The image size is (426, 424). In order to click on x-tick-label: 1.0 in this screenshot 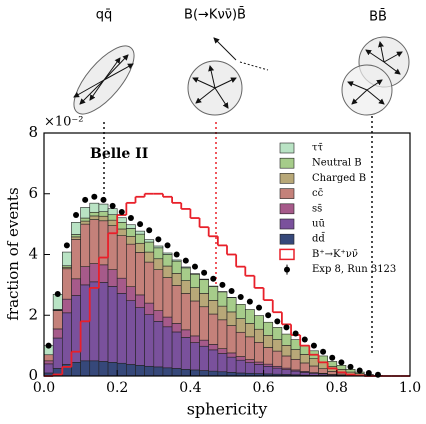, I will do `click(410, 388)`.